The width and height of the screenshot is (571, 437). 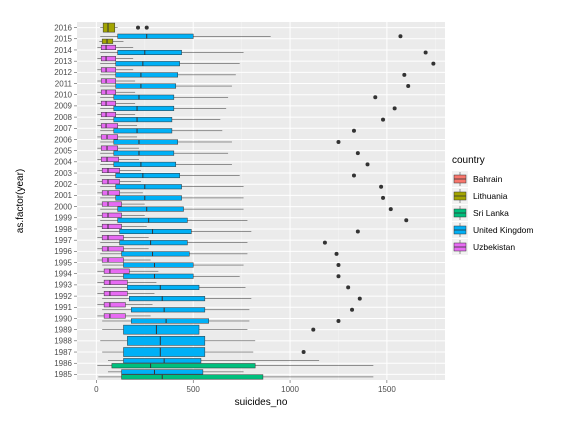 I want to click on y-tick-label: 2007, so click(x=63, y=128).